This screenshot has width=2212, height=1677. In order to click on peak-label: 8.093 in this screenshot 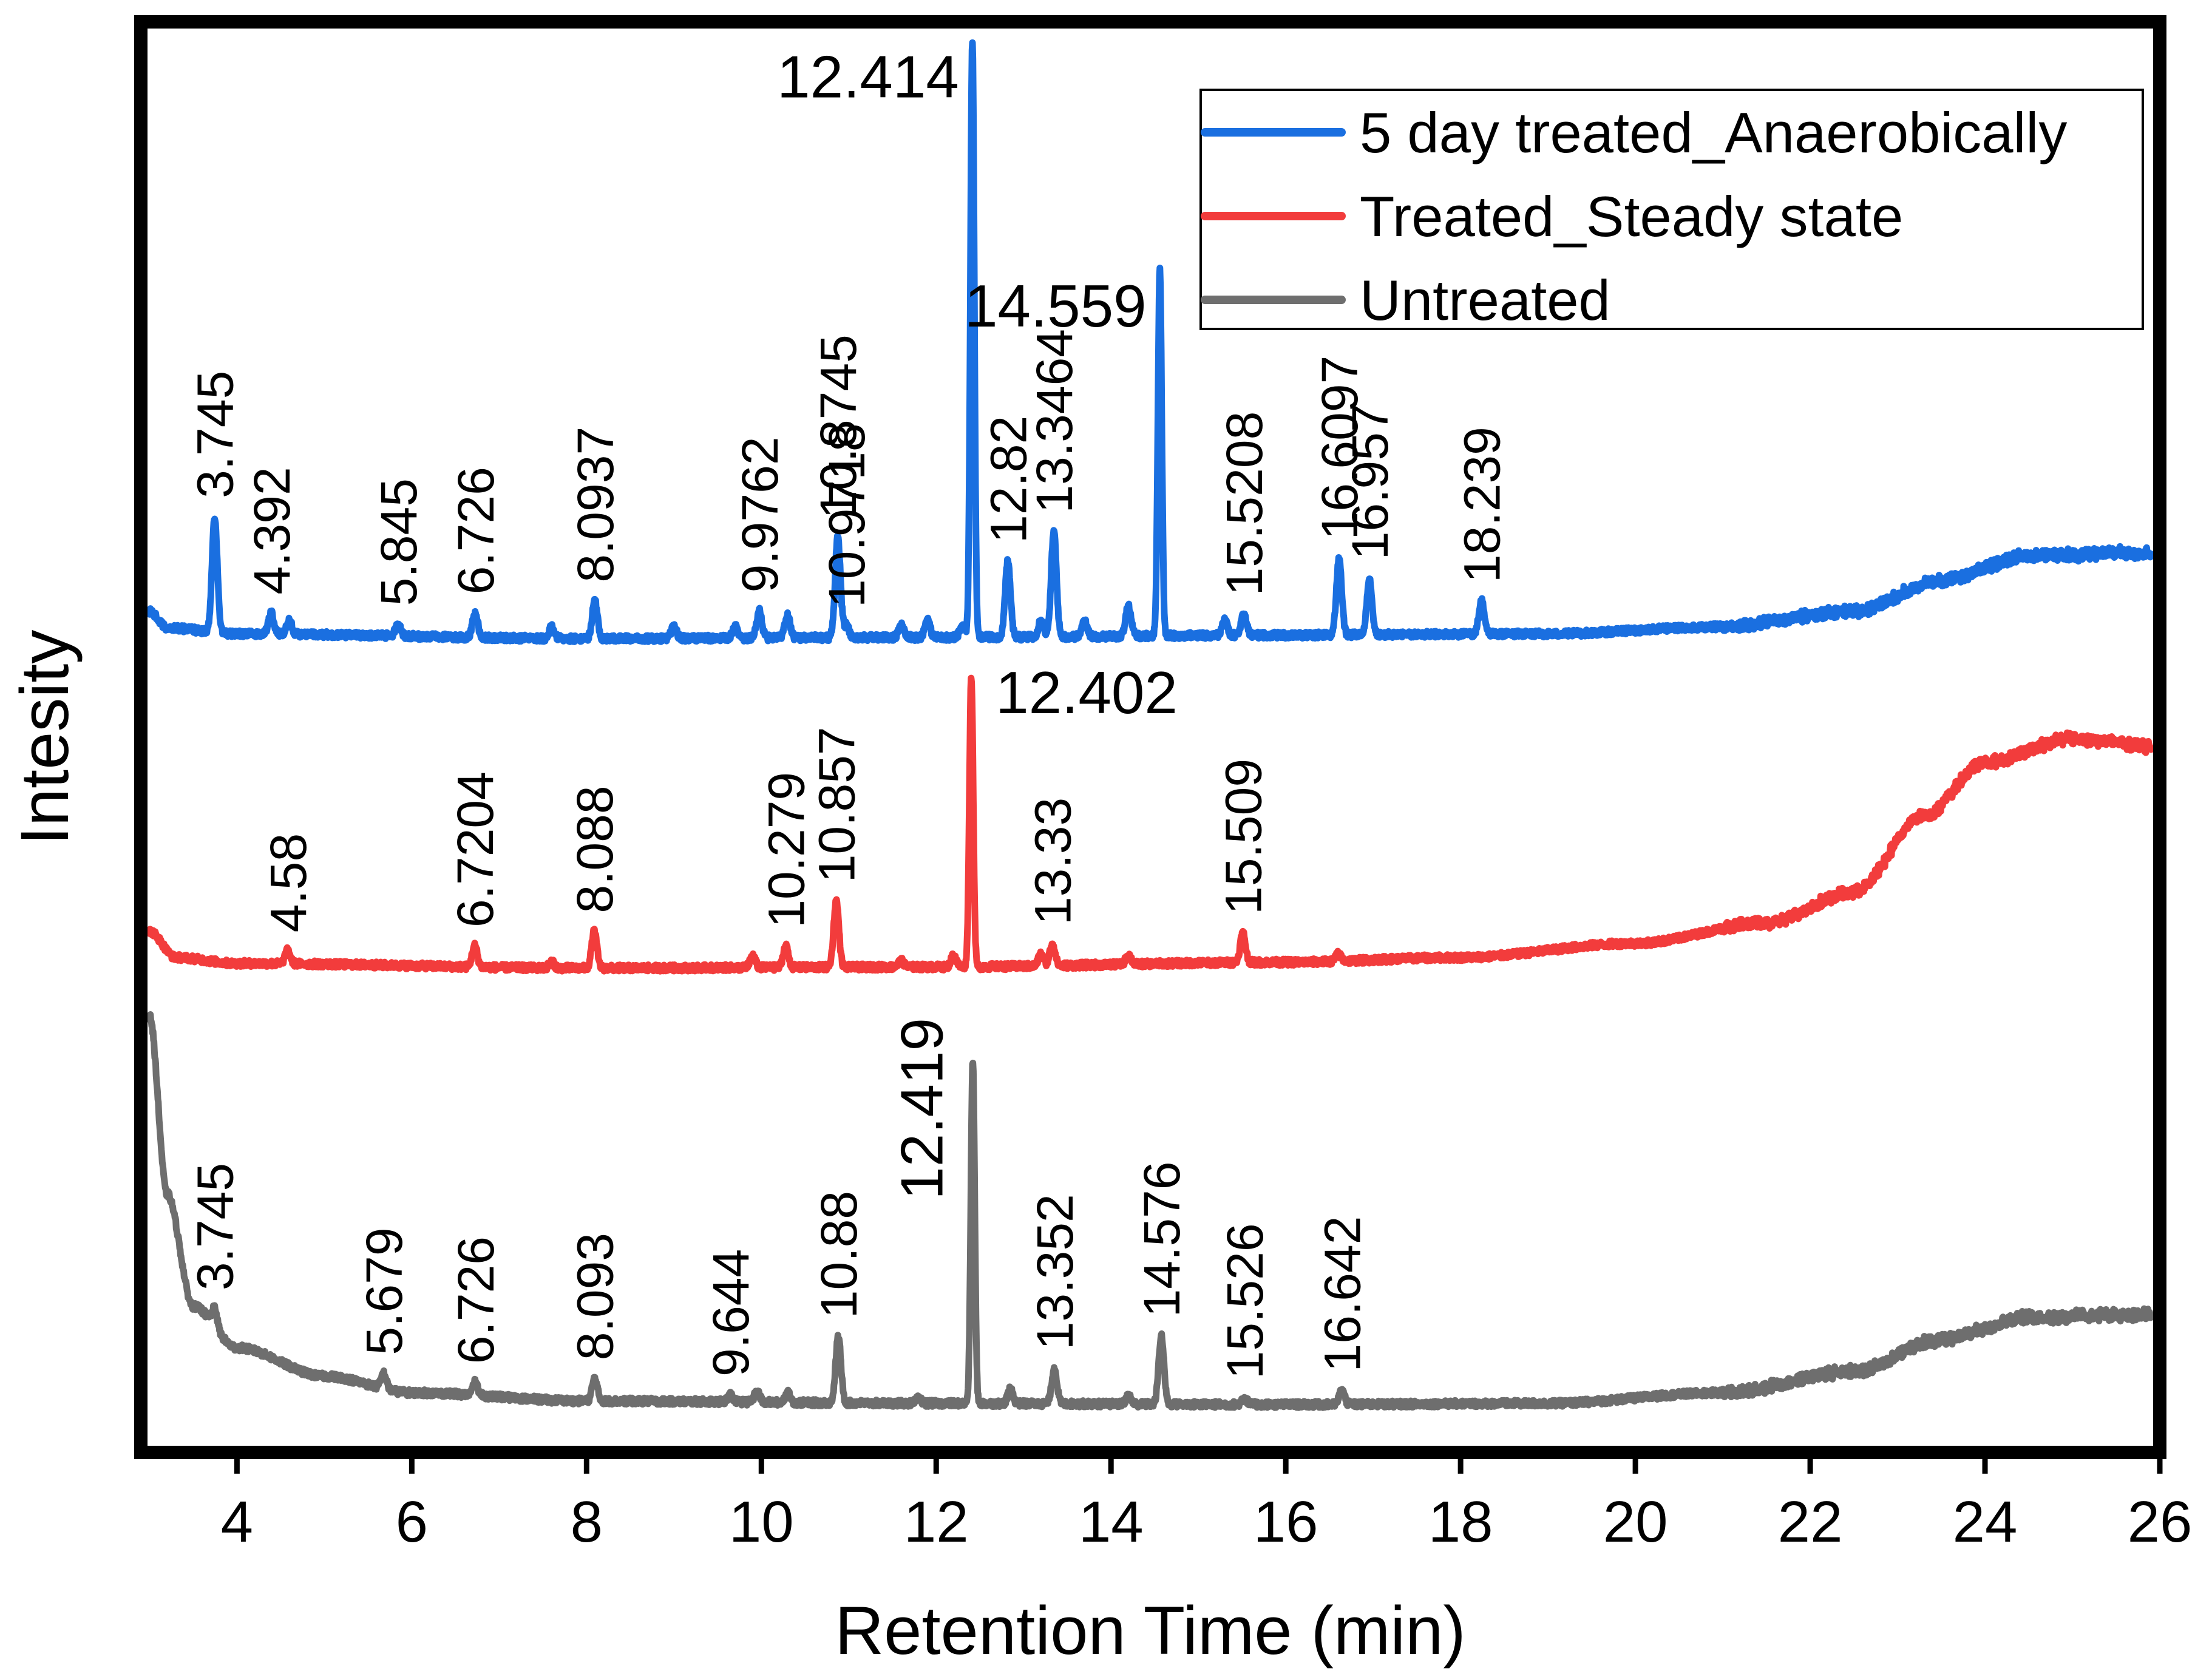, I will do `click(595, 1297)`.